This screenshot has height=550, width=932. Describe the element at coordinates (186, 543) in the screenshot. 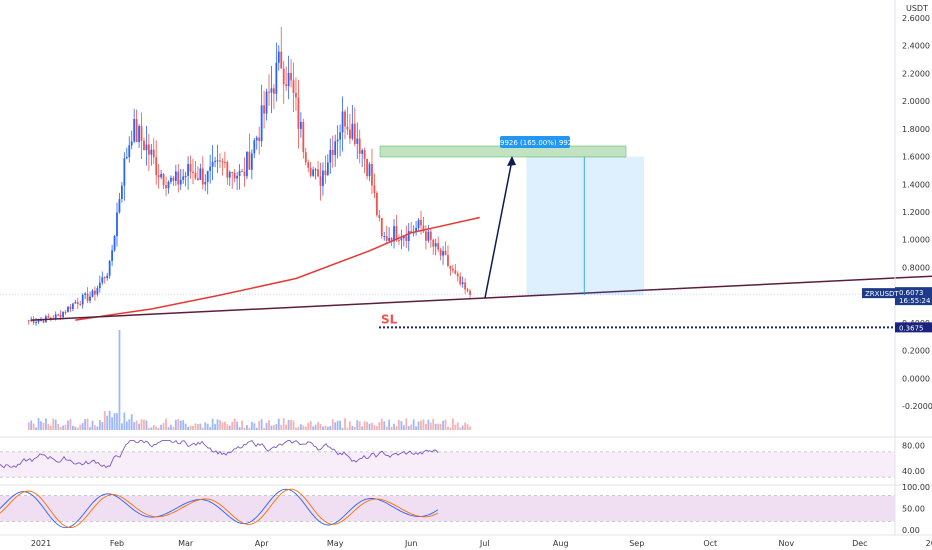

I see `time-tick-label: Mar` at that location.